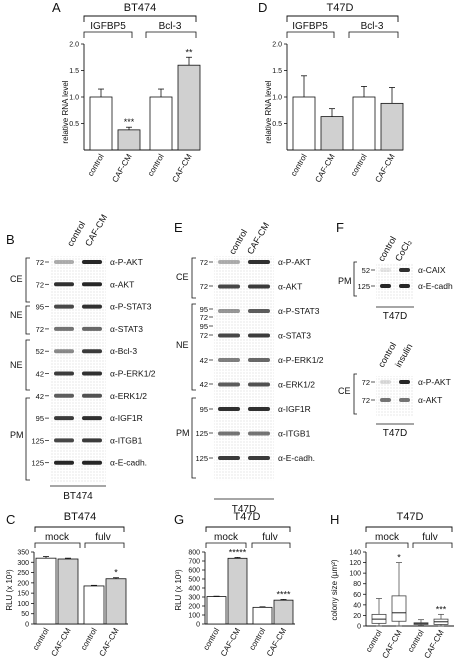 This screenshot has width=474, height=668. What do you see at coordinates (178, 590) in the screenshot?
I see `y-axis-label-g: RLU (x 10³)` at bounding box center [178, 590].